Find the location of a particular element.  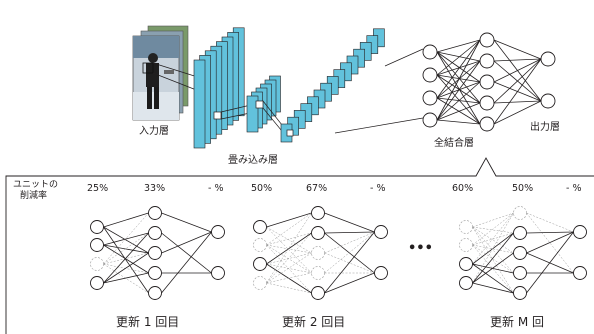

connections is located at coordinates (523, 253).